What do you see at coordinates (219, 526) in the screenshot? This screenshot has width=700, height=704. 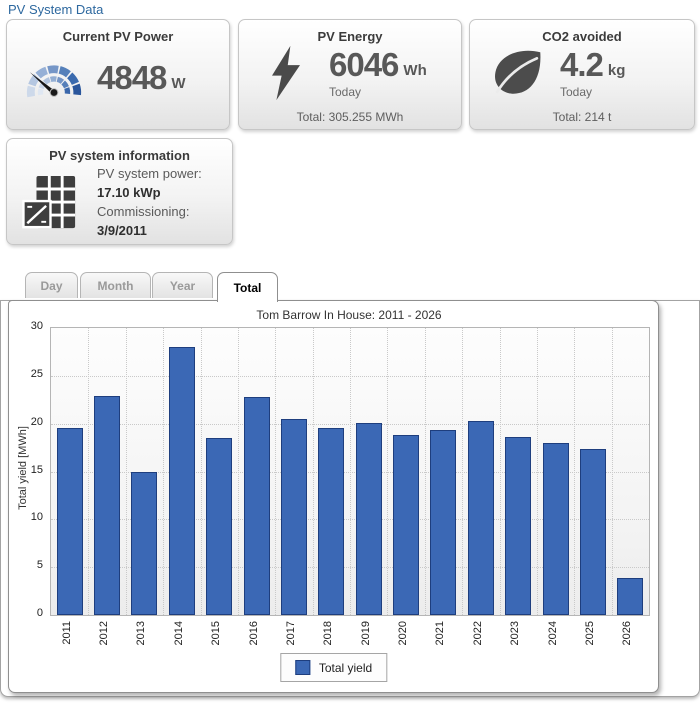 I see `bar-2015` at bounding box center [219, 526].